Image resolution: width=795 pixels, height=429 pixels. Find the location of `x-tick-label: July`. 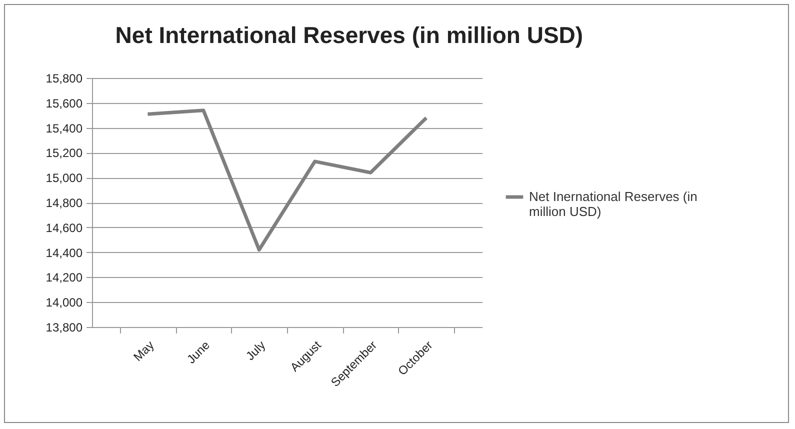

x-tick-label: July is located at coordinates (255, 351).